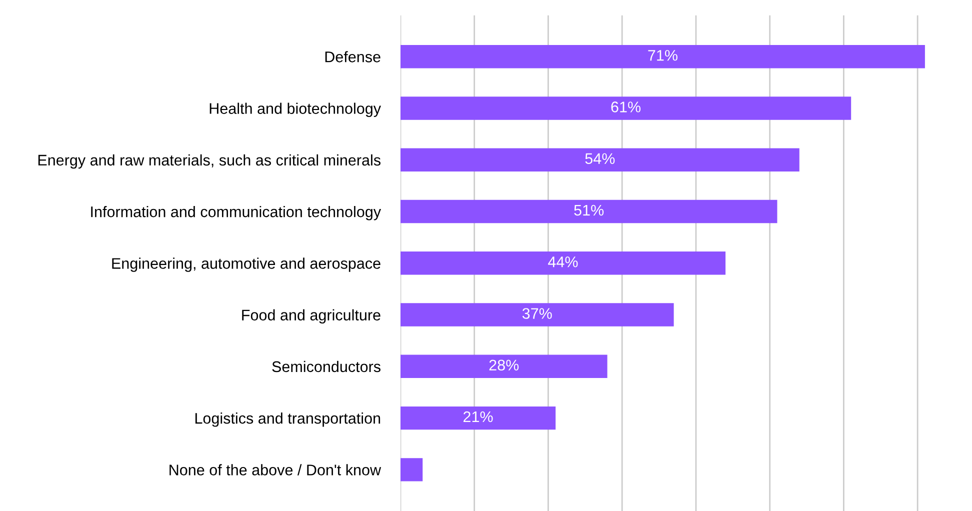  Describe the element at coordinates (311, 316) in the screenshot. I see `y-tick-label: Food and agriculture` at that location.